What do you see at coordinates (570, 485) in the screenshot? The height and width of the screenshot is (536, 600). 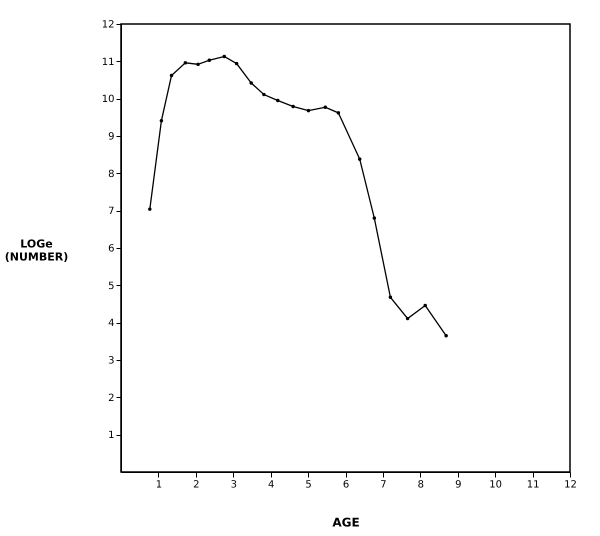 I see `x-tick-label: 12` at bounding box center [570, 485].